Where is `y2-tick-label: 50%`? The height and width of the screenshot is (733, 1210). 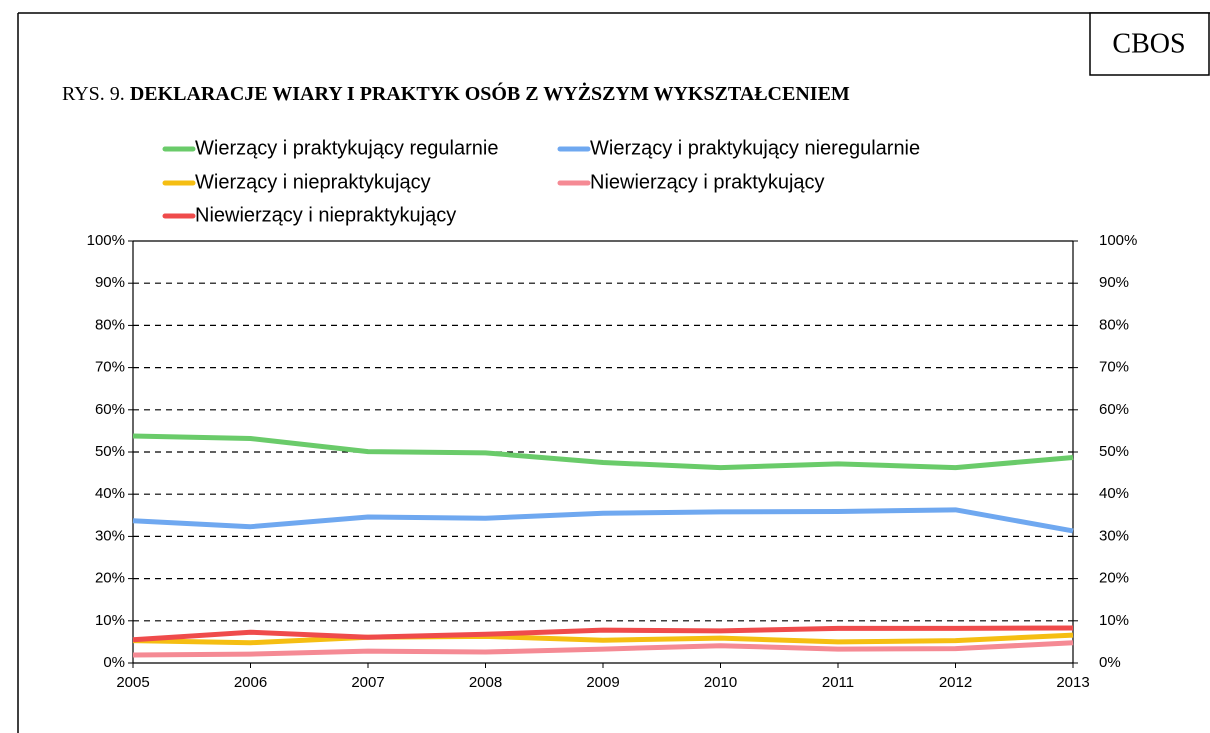
y2-tick-label: 50% is located at coordinates (1114, 451).